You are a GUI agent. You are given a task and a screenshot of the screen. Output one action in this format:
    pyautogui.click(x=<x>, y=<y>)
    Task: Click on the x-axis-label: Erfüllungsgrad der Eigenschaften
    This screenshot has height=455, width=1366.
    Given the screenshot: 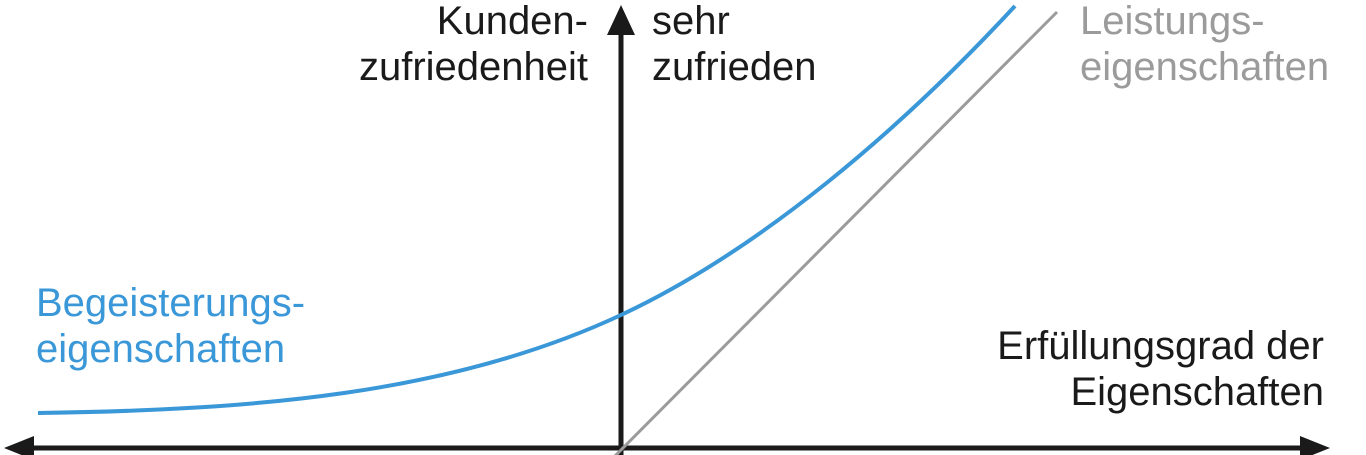 What is the action you would take?
    pyautogui.click(x=1160, y=369)
    